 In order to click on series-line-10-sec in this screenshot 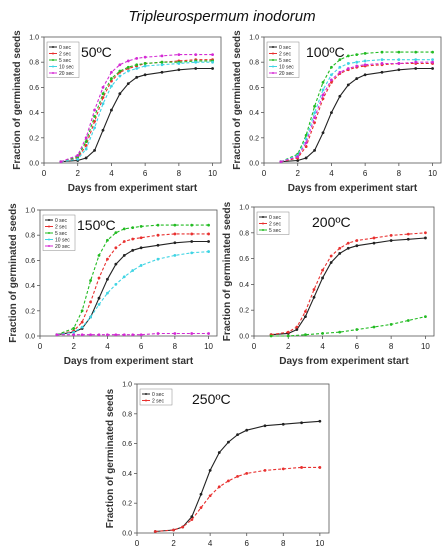, I will do `click(136, 112)`.